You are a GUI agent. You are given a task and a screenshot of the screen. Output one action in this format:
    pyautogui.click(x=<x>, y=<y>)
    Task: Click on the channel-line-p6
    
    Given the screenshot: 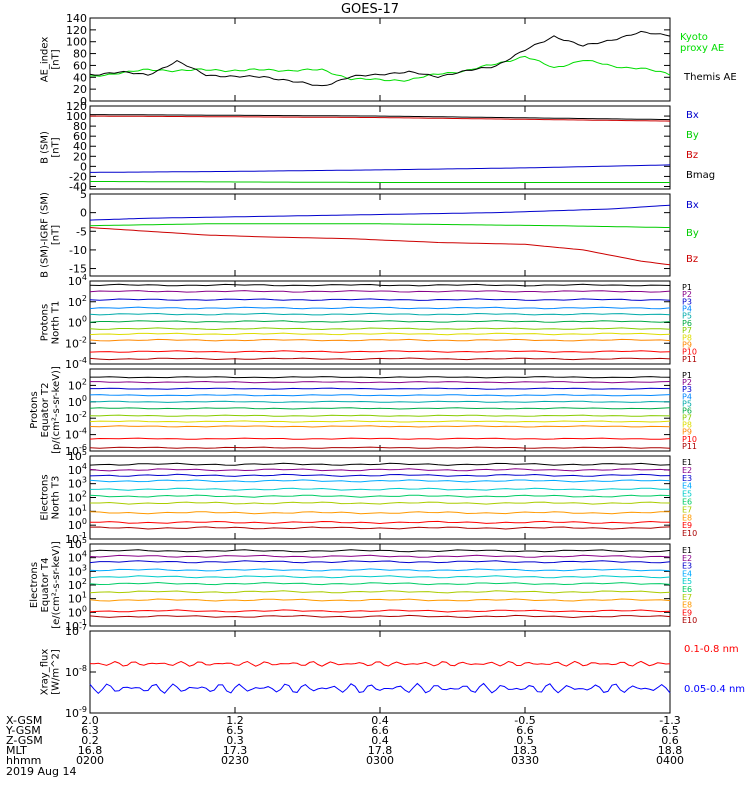 What is the action you would take?
    pyautogui.click(x=380, y=408)
    